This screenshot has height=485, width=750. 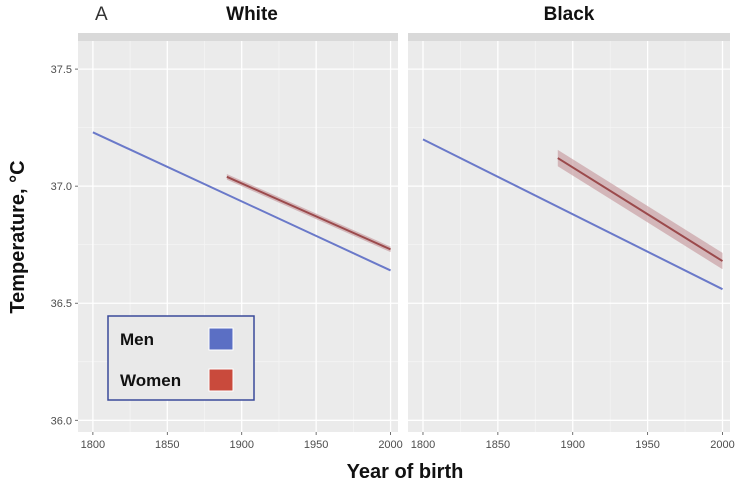 I want to click on facet-title-black: Black, so click(x=569, y=14).